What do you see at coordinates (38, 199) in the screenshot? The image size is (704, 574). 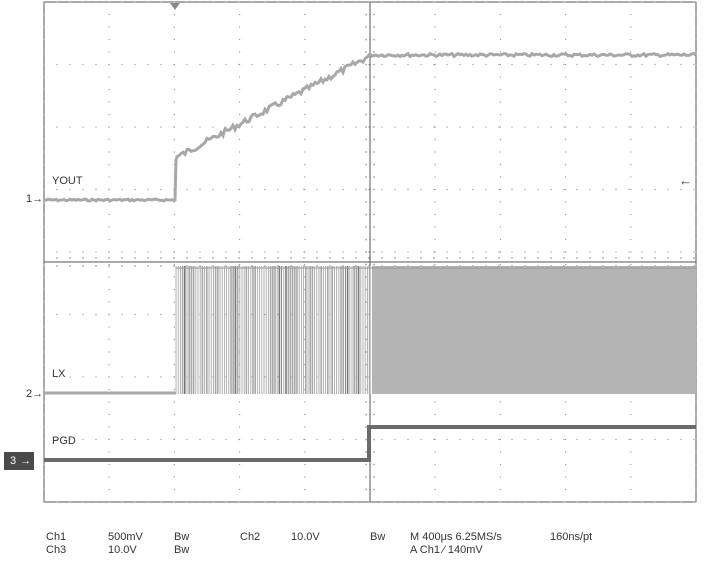 I see `ch1-marker-arrow-icon: →` at bounding box center [38, 199].